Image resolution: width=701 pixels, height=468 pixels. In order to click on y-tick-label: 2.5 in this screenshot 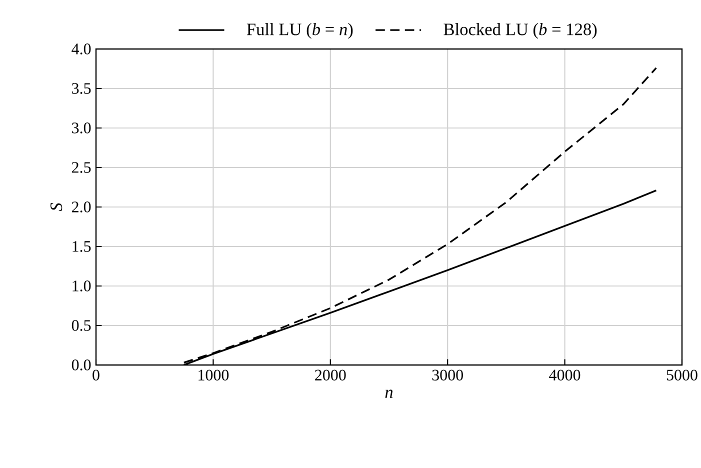, I will do `click(81, 167)`.